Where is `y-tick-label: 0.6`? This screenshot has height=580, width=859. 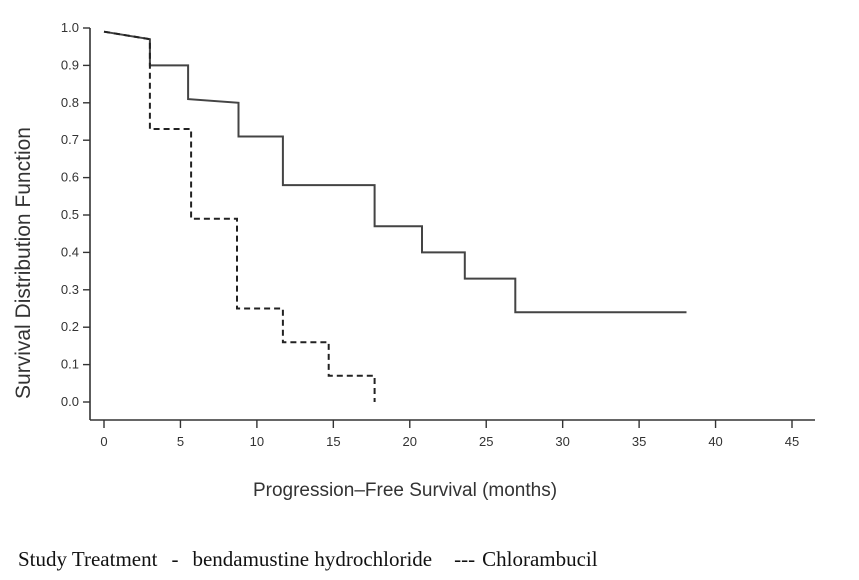
y-tick-label: 0.6 is located at coordinates (70, 177).